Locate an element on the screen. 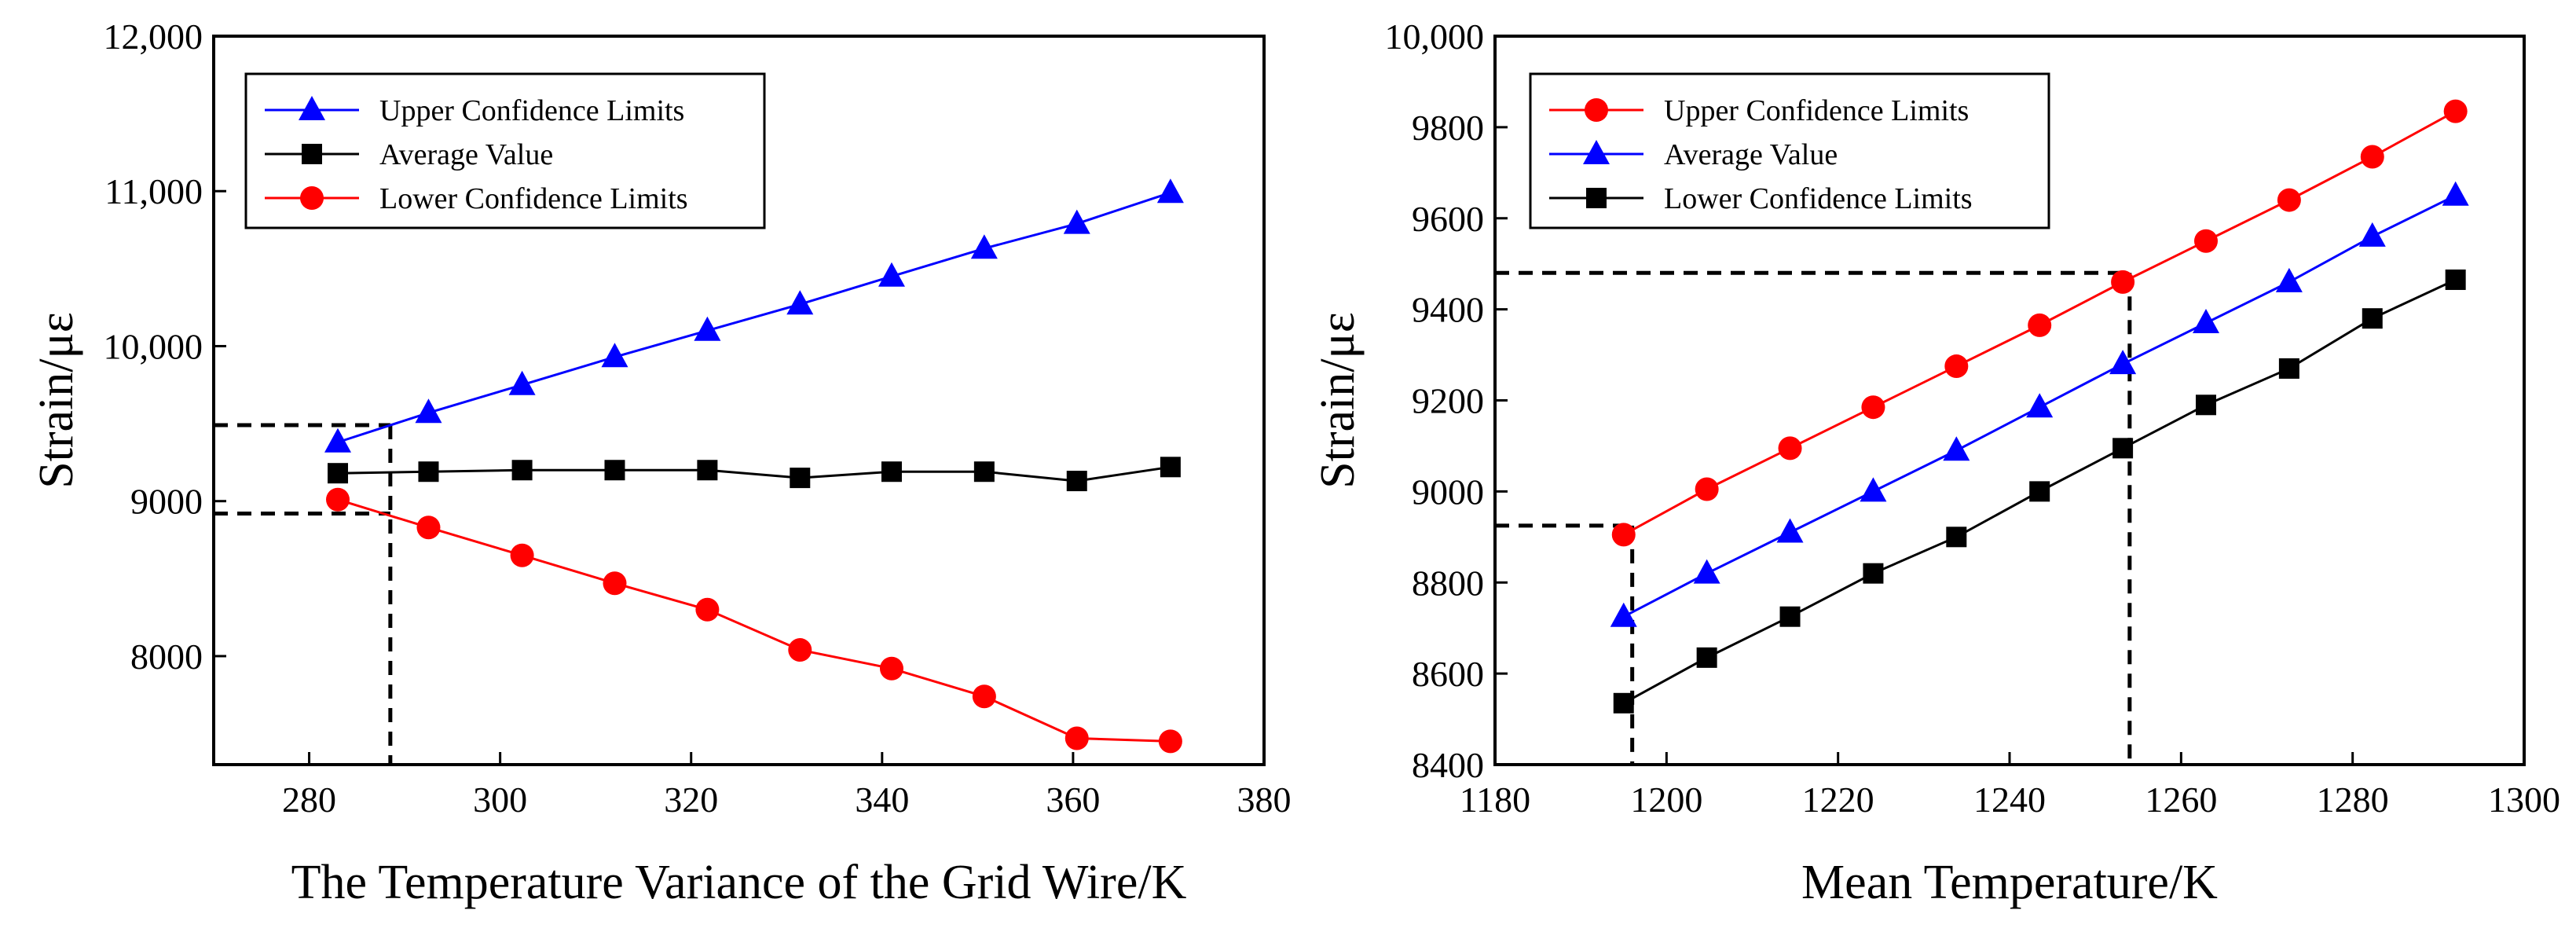  x-tick-label: 1240 is located at coordinates (2009, 800).